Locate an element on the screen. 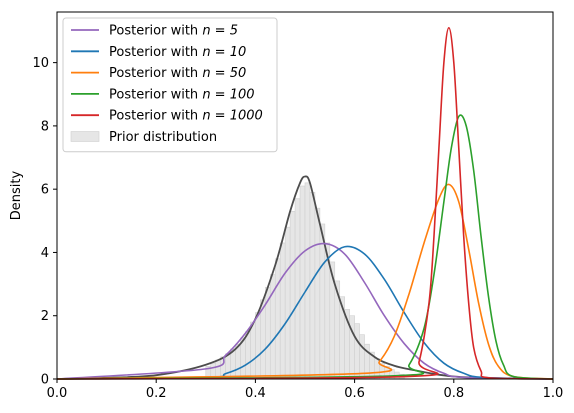 This screenshot has height=413, width=574. y-tick-label: 6 is located at coordinates (45, 190).